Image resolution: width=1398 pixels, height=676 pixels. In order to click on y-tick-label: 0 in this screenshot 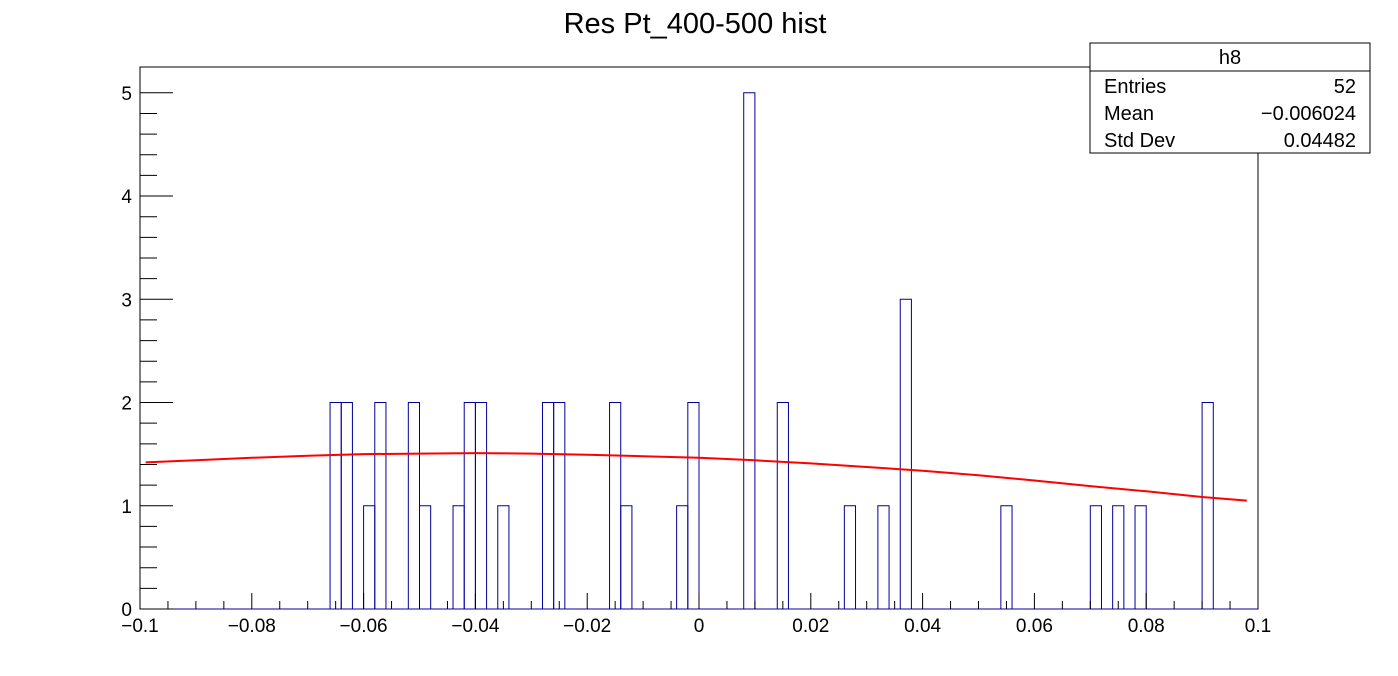, I will do `click(126, 610)`.